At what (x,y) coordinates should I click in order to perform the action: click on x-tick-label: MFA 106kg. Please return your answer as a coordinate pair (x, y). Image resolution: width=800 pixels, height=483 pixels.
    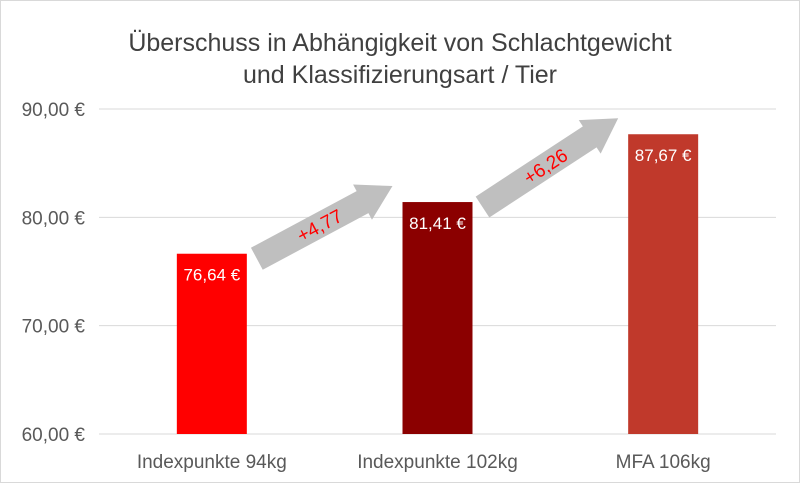
    Looking at the image, I should click on (663, 462).